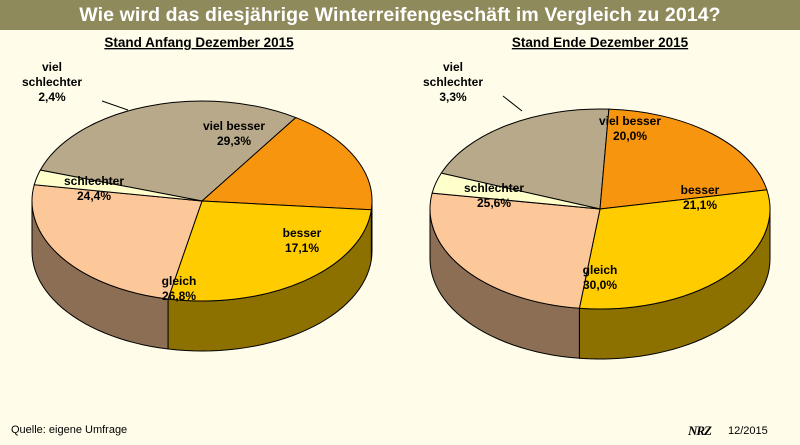 This screenshot has width=800, height=445. I want to click on slice-value: 26,8%, so click(179, 296).